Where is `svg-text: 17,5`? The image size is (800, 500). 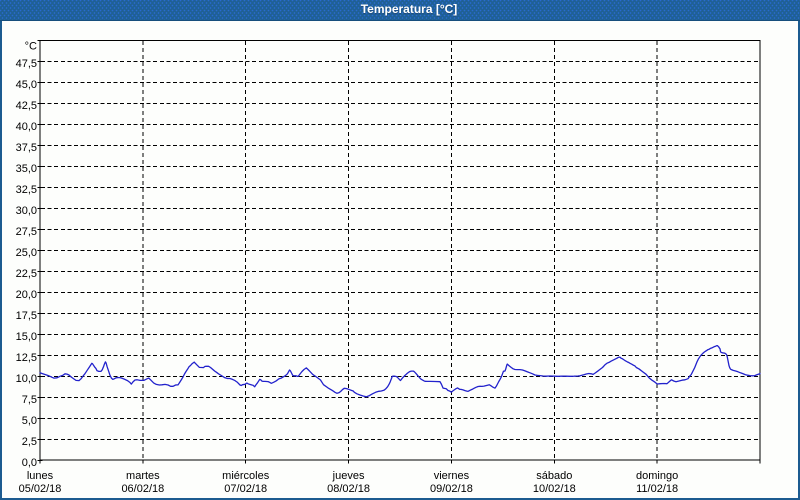
svg-text: 17,5 is located at coordinates (26, 316).